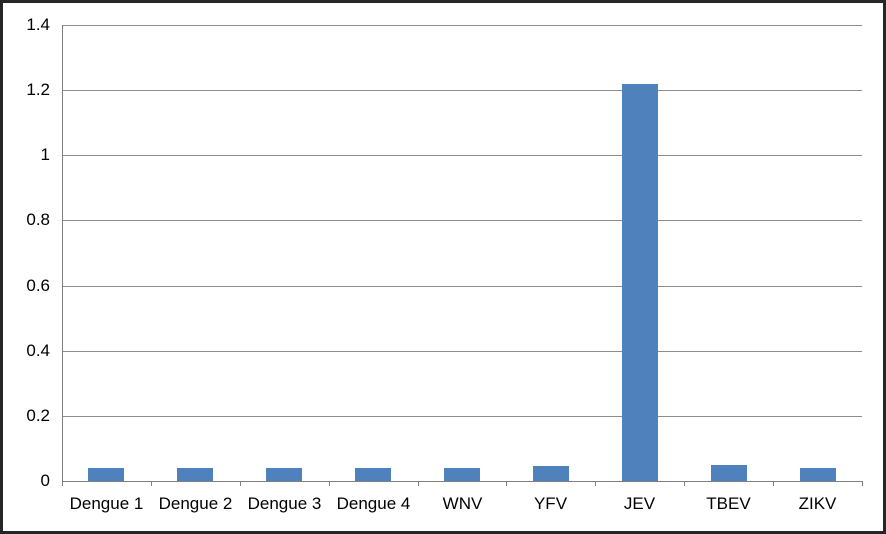  What do you see at coordinates (817, 503) in the screenshot?
I see `x-axis-category-label: ZIKV` at bounding box center [817, 503].